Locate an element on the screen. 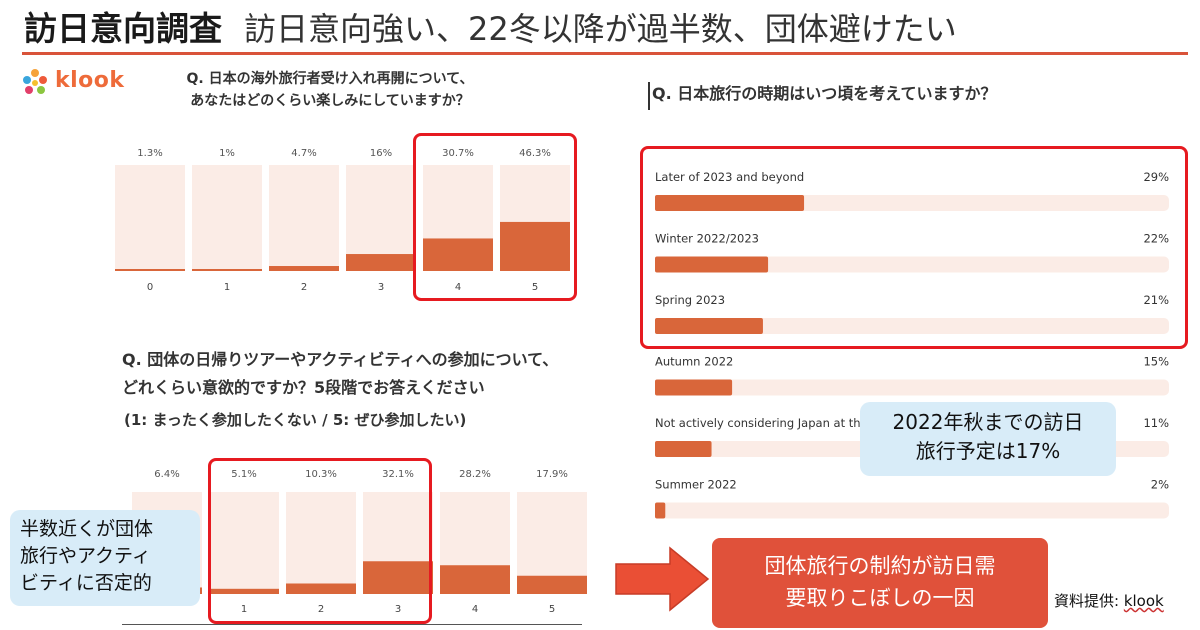 This screenshot has width=1200, height=630. chart1-tick-label-3: 3 is located at coordinates (381, 287).